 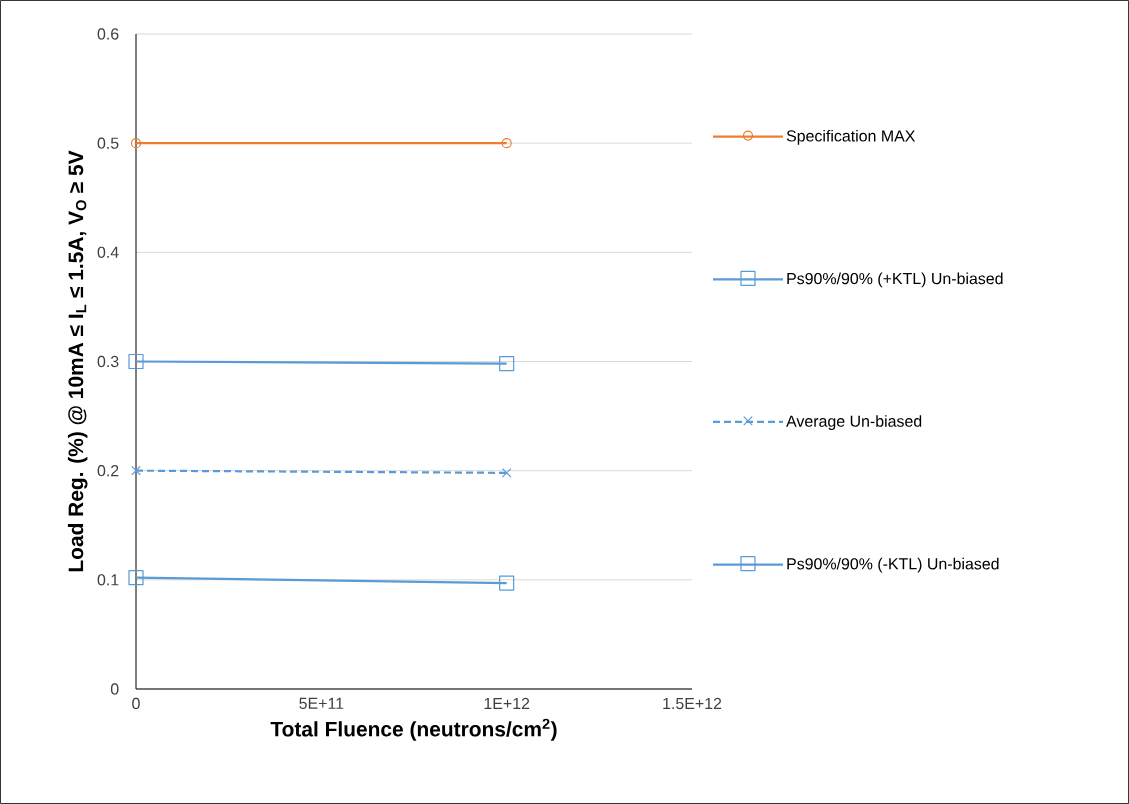 What do you see at coordinates (114, 689) in the screenshot?
I see `y-tick-label: 0` at bounding box center [114, 689].